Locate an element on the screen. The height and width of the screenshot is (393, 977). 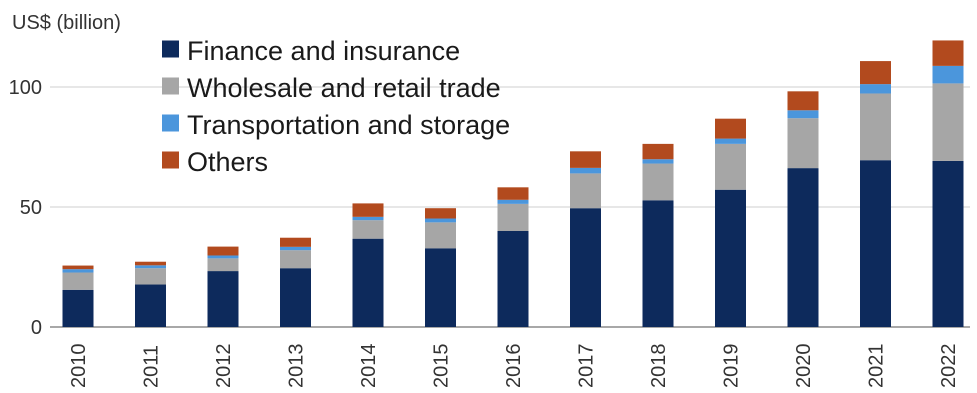
bar-stack-2019 is located at coordinates (730, 222).